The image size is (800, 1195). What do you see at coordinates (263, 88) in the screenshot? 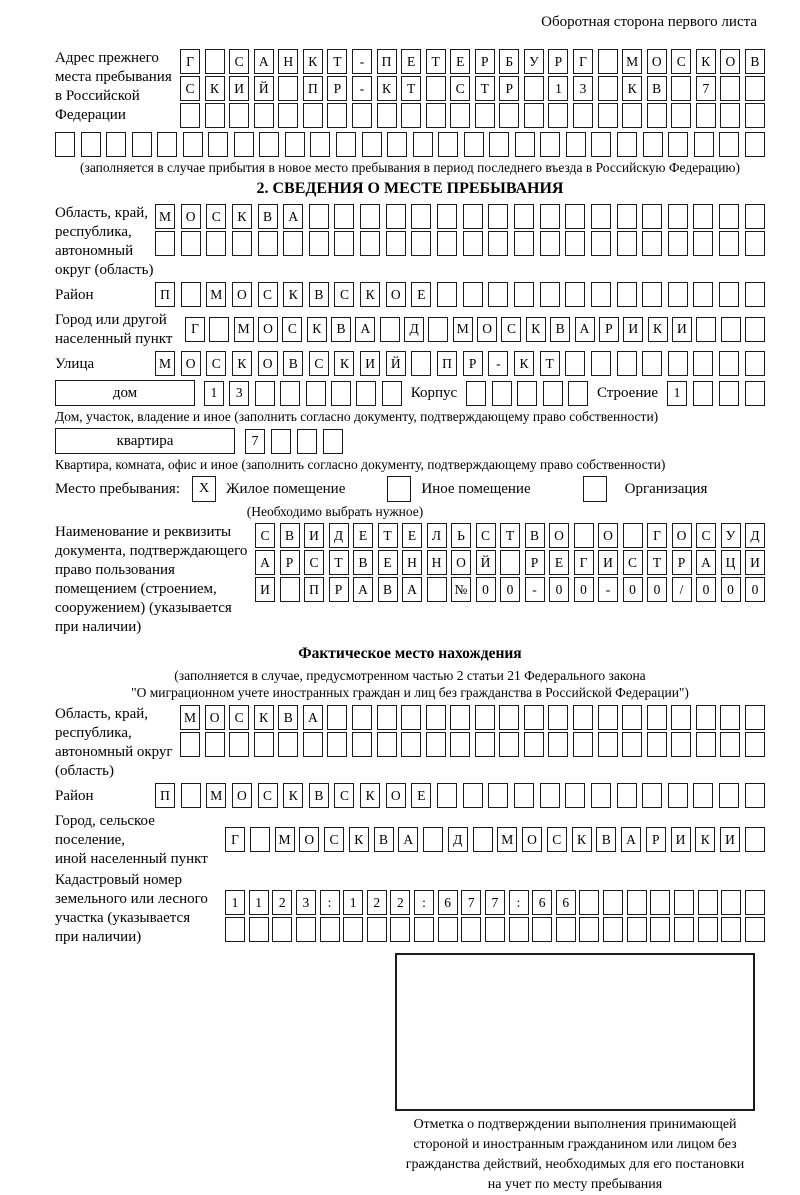
I see `char-cell: Й` at bounding box center [263, 88].